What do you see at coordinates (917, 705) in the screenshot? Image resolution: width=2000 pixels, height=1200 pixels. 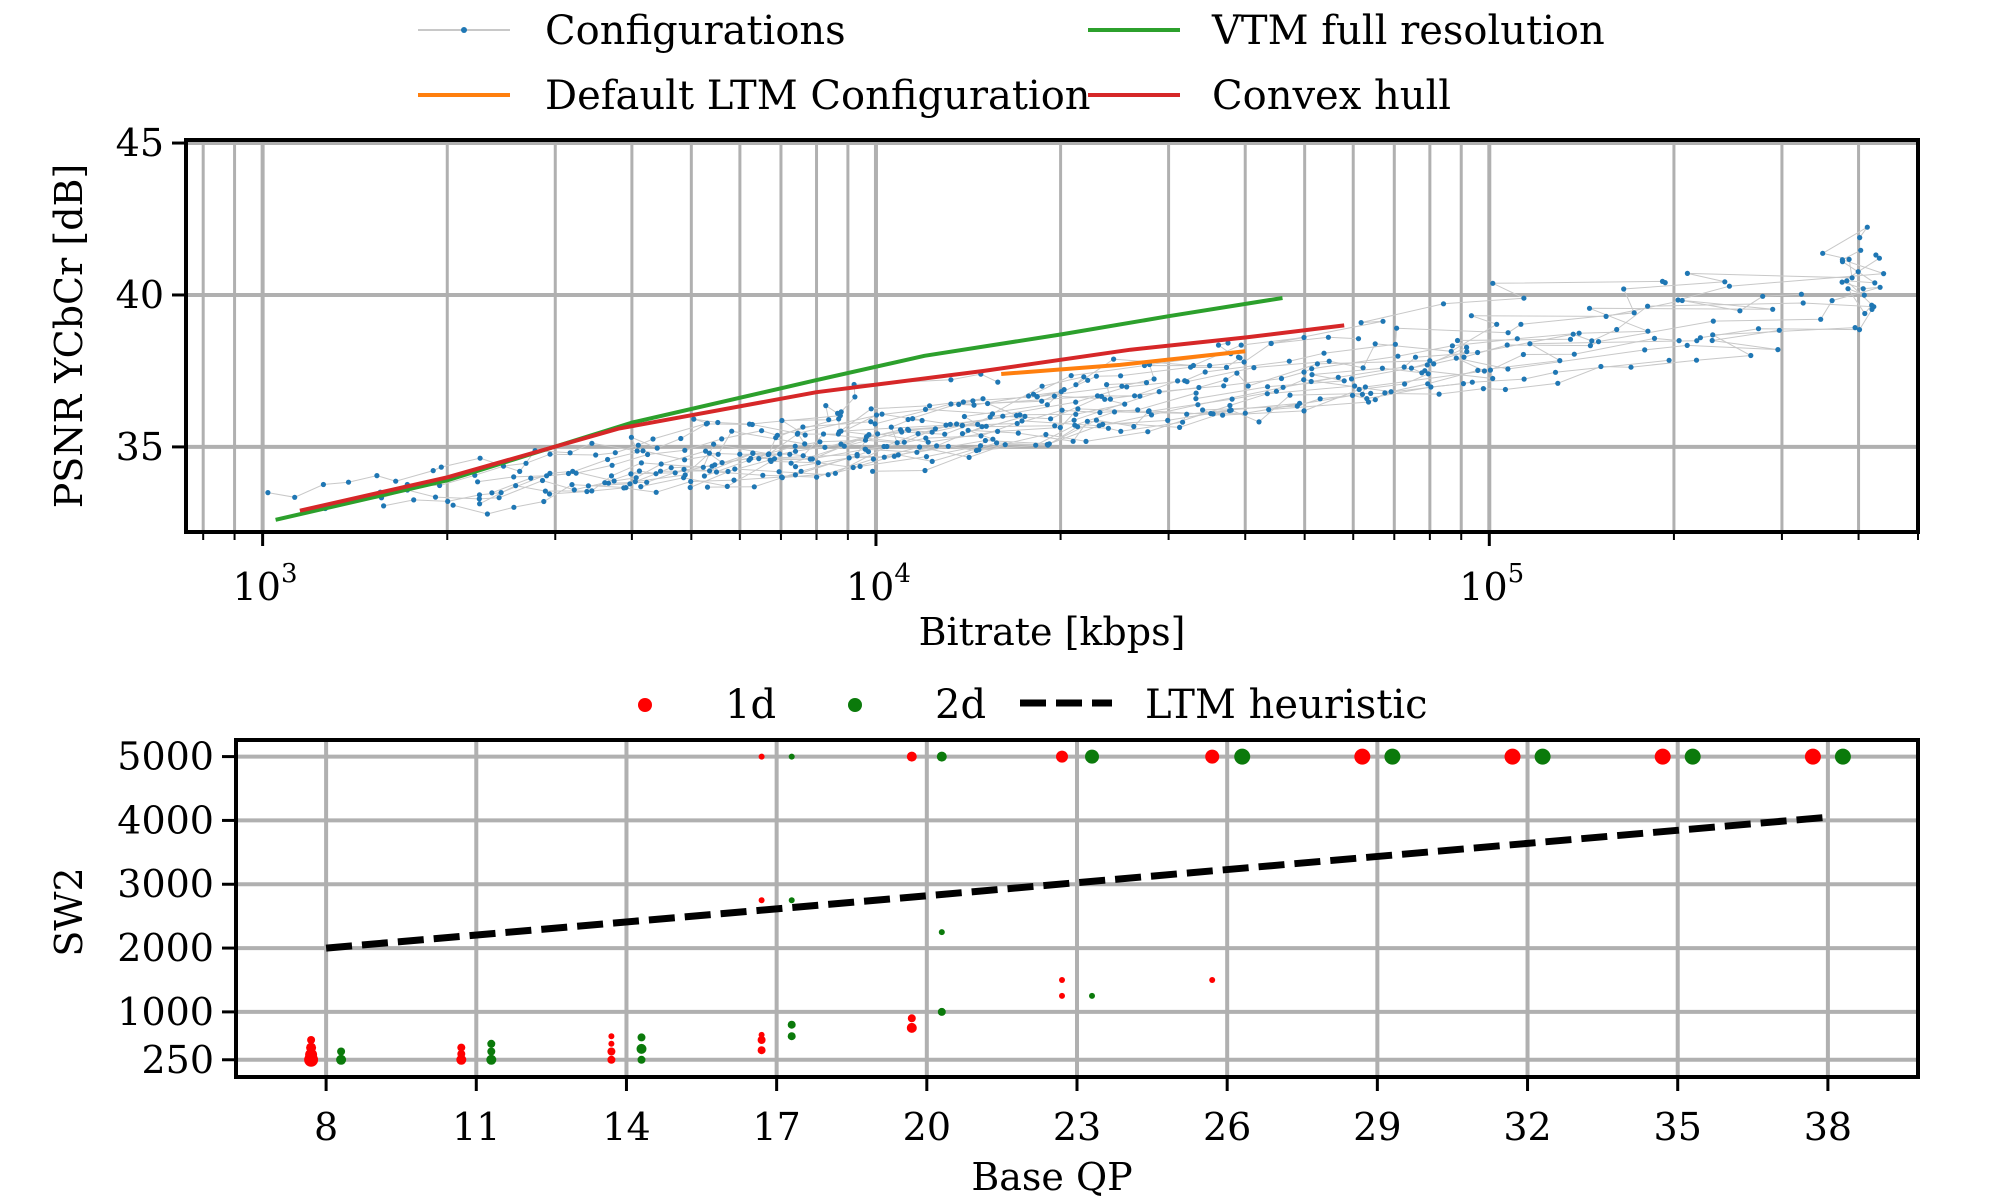 I see `legend-item-2d: 2d` at bounding box center [917, 705].